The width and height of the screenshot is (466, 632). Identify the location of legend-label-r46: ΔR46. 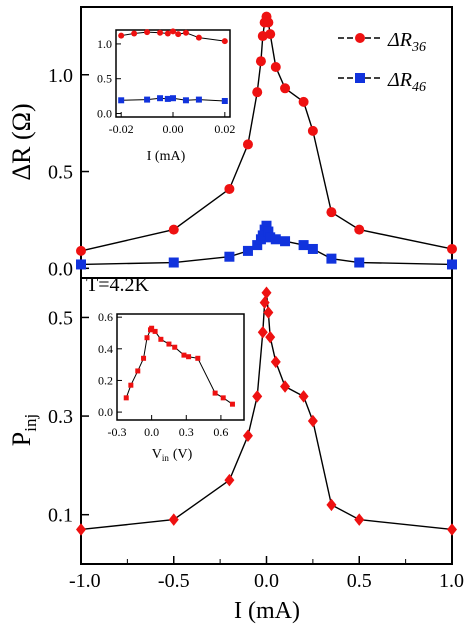
(406, 82).